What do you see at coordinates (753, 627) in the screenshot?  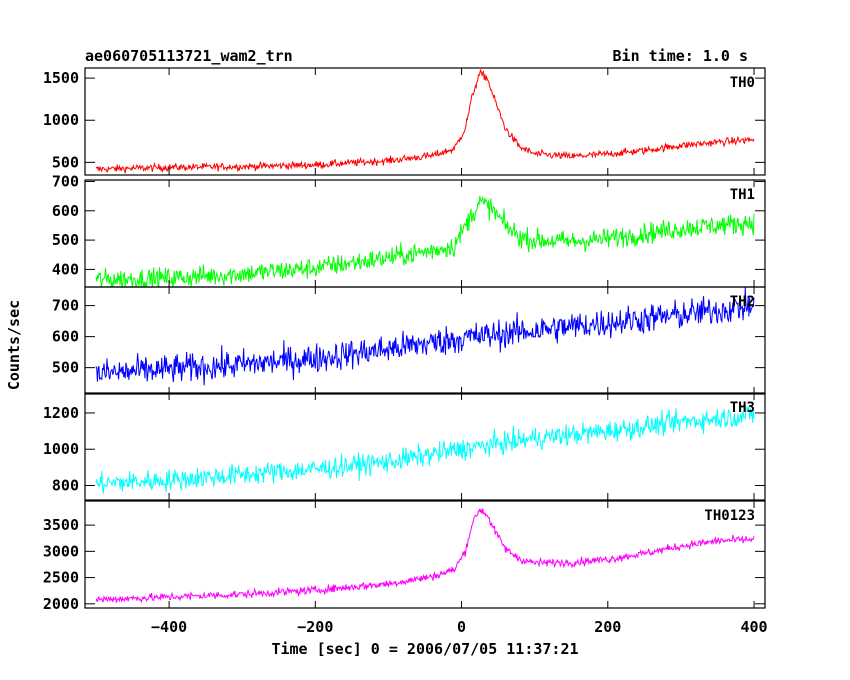 I see `x-tick-label: 400` at bounding box center [753, 627].